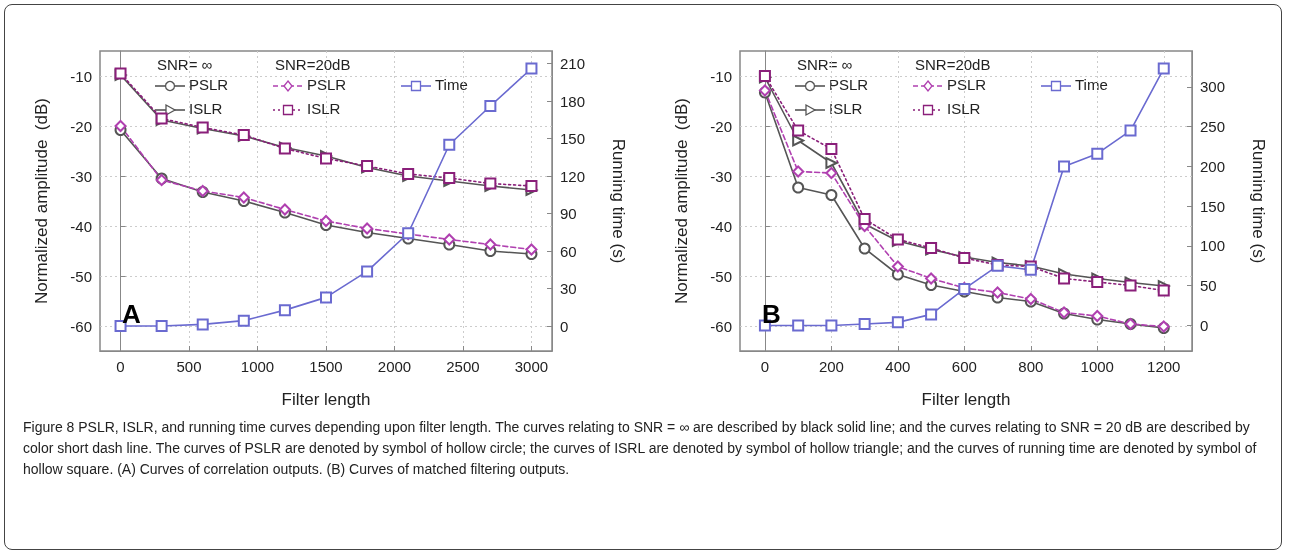 Image resolution: width=1290 pixels, height=558 pixels. Describe the element at coordinates (1213, 87) in the screenshot. I see `y2-tick-label: 300` at that location.